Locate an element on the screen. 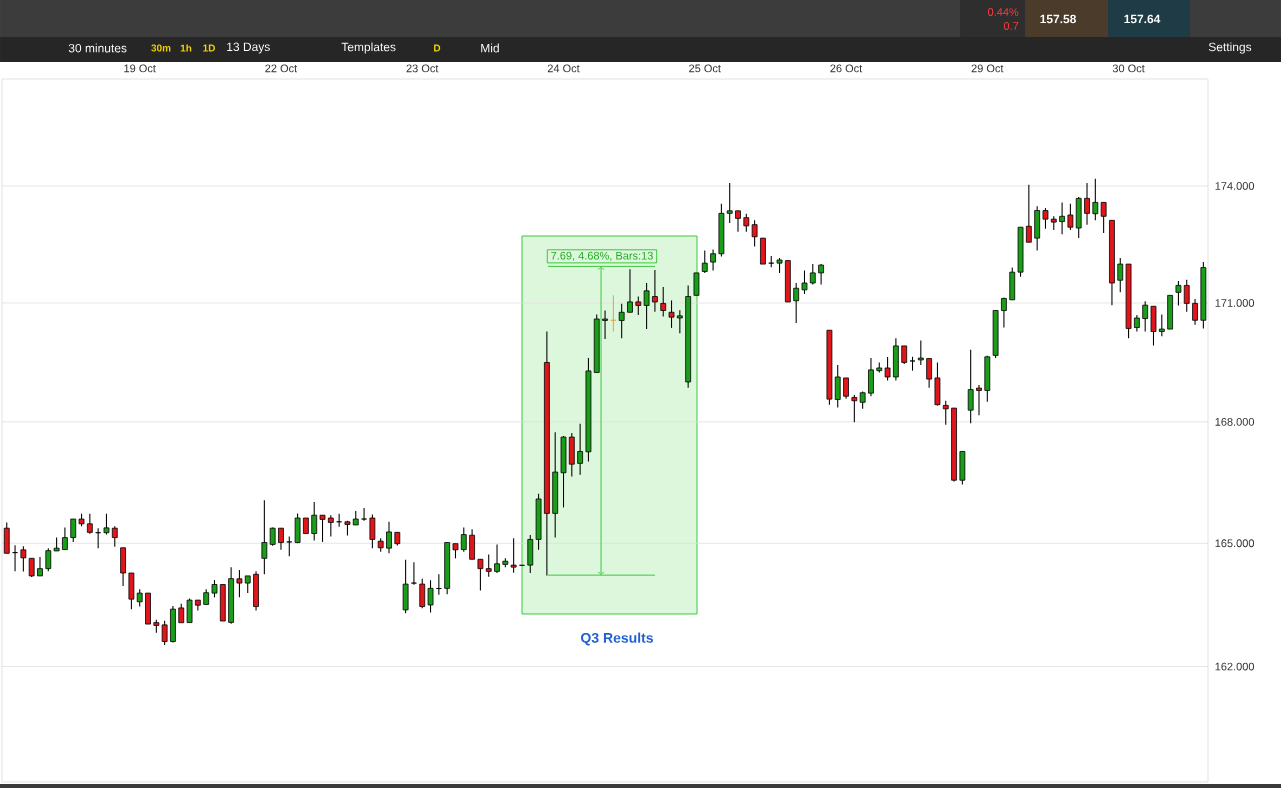 The width and height of the screenshot is (1281, 788). y-tick-label: 168.000 is located at coordinates (1235, 421).